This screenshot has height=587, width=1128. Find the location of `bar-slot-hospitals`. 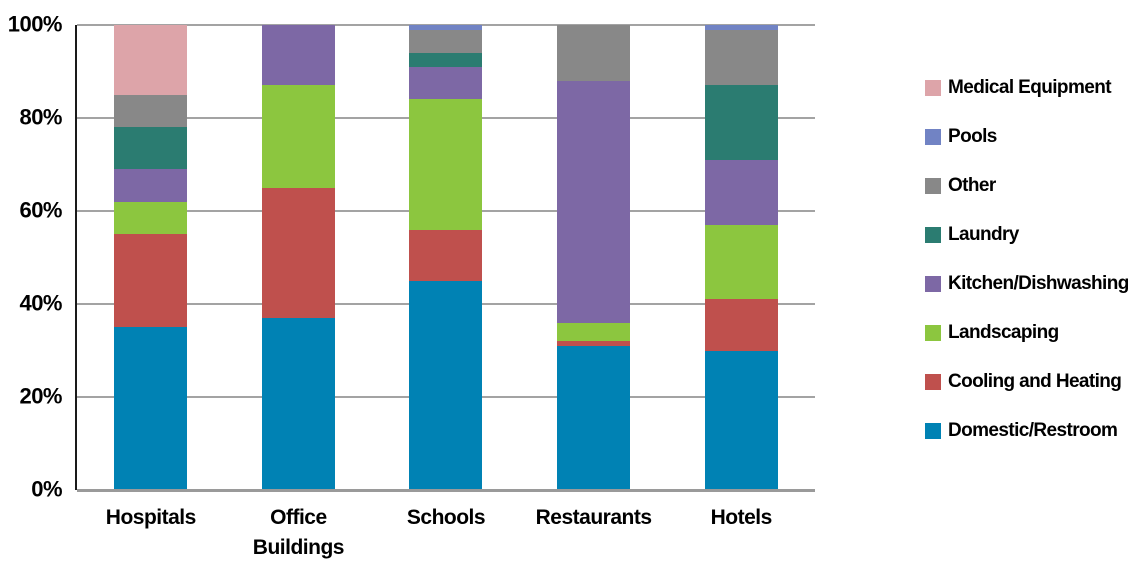

bar-slot-hospitals is located at coordinates (151, 257).